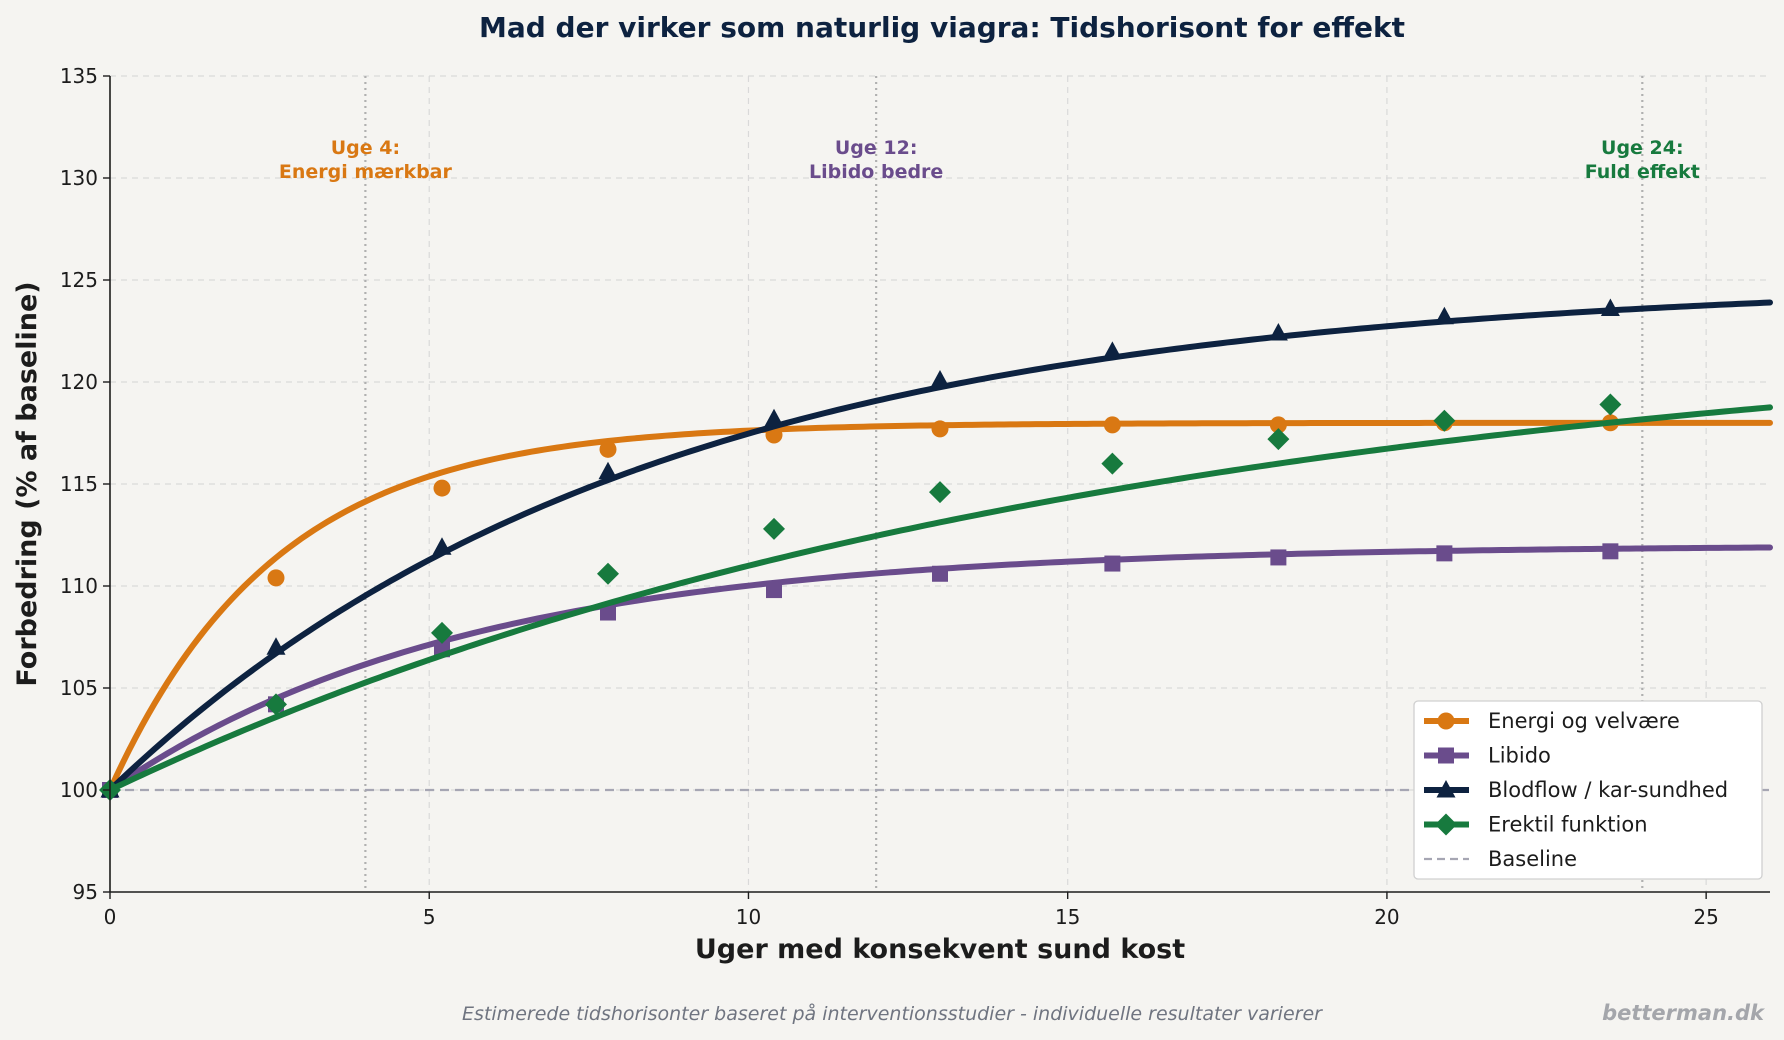 This screenshot has width=1784, height=1040. Describe the element at coordinates (85, 892) in the screenshot. I see `y-tick-label: 95` at that location.